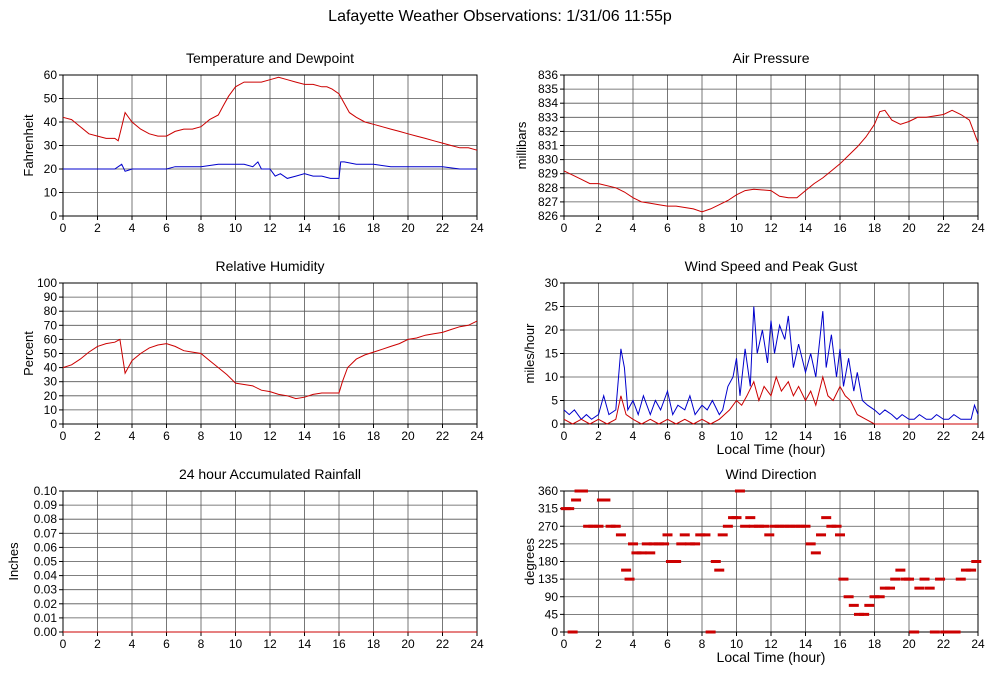  I want to click on wind-ytick-label: 15, so click(552, 354).